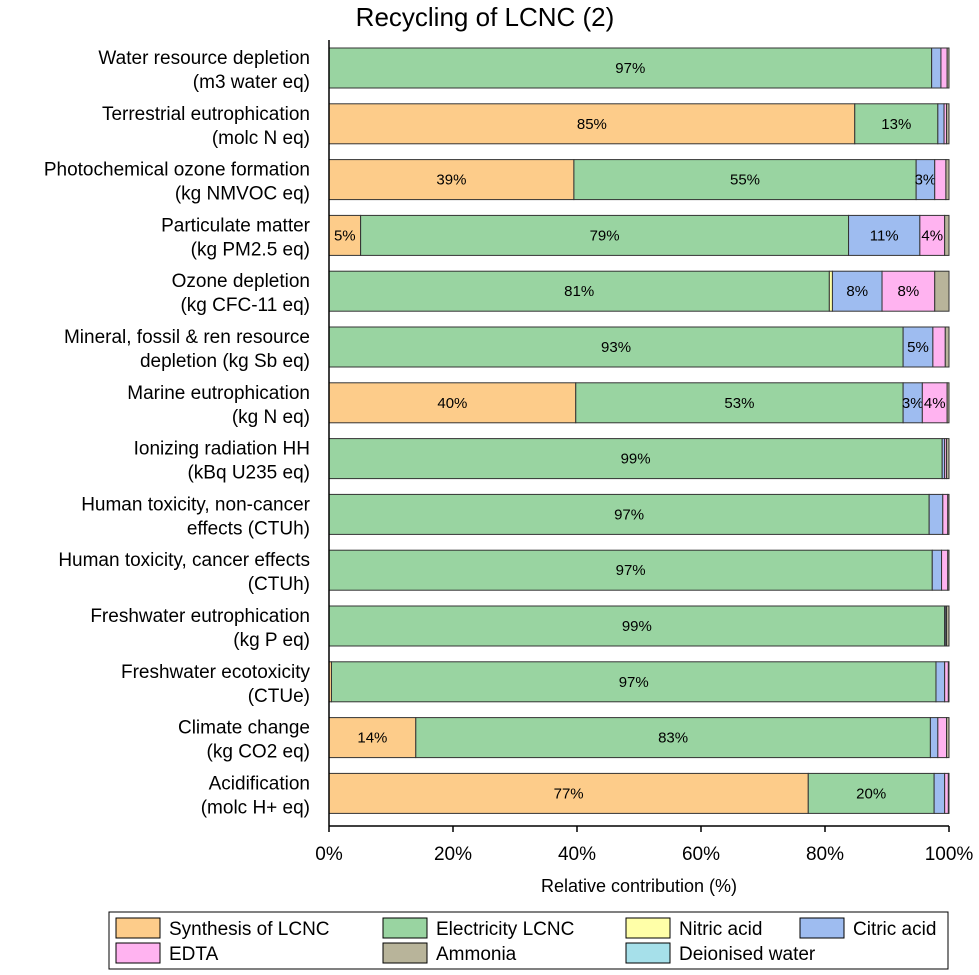 The width and height of the screenshot is (979, 975). What do you see at coordinates (195, 516) in the screenshot?
I see `category-label: Human toxicity, non-cancer effects (CTUh)` at bounding box center [195, 516].